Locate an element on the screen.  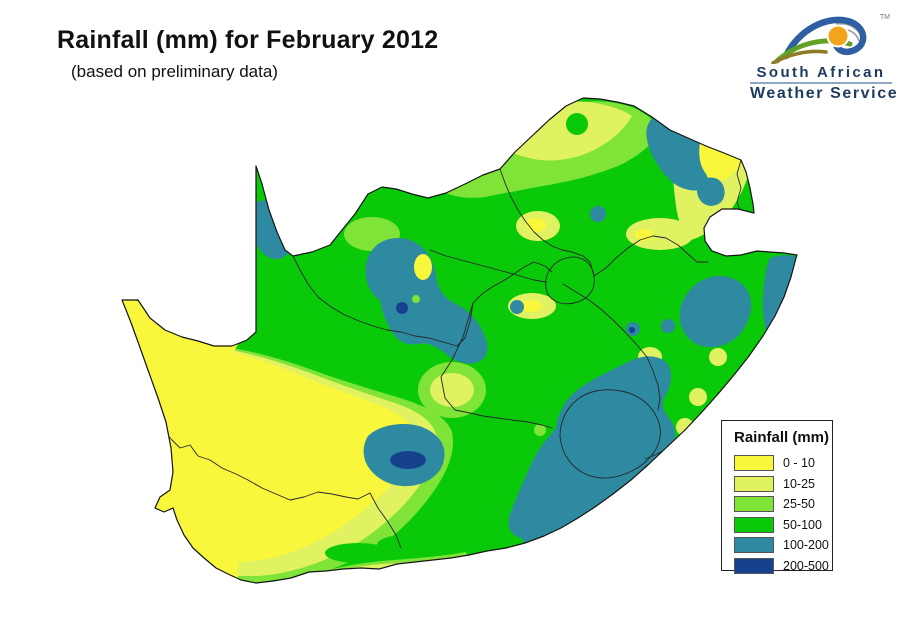
legend-label: 25-50 is located at coordinates (799, 504).